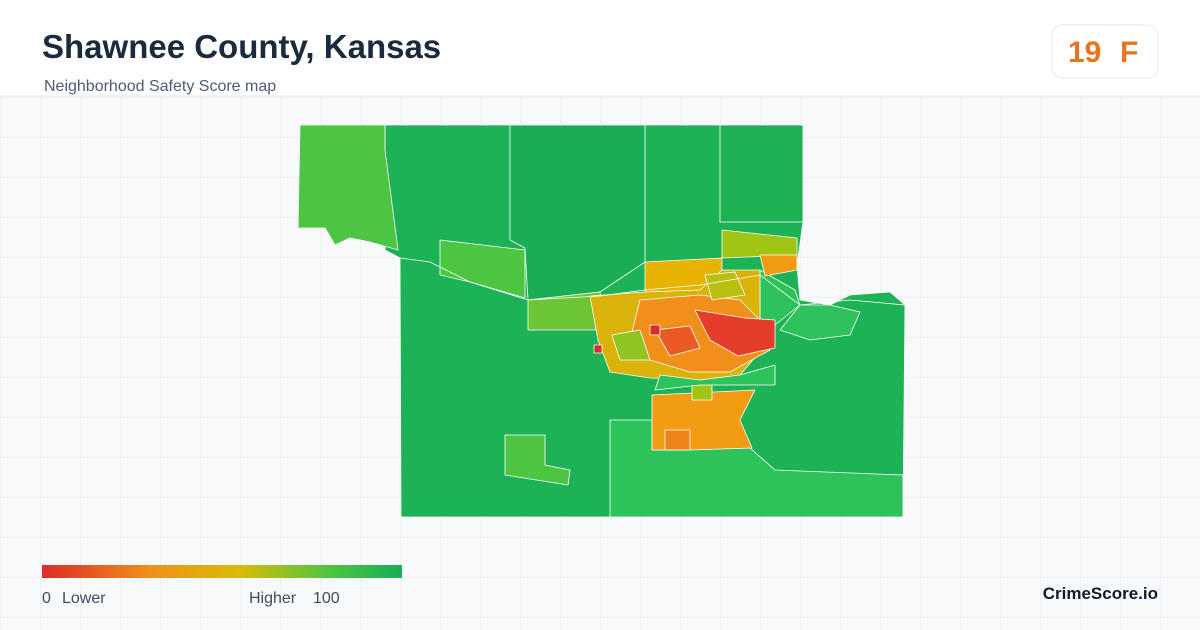 The width and height of the screenshot is (1200, 630). I want to click on score-value: 19, so click(1084, 52).